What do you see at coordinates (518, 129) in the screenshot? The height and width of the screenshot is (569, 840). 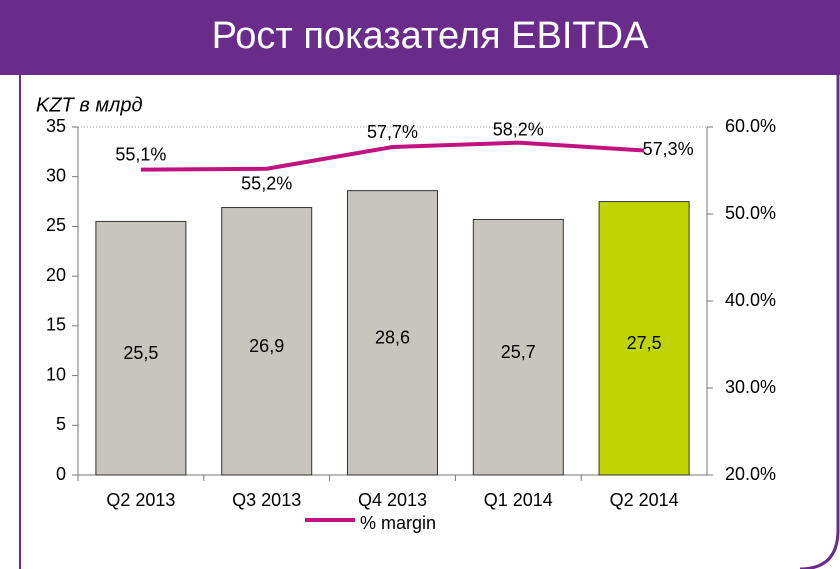 I see `line-value-label: 58,2%` at bounding box center [518, 129].